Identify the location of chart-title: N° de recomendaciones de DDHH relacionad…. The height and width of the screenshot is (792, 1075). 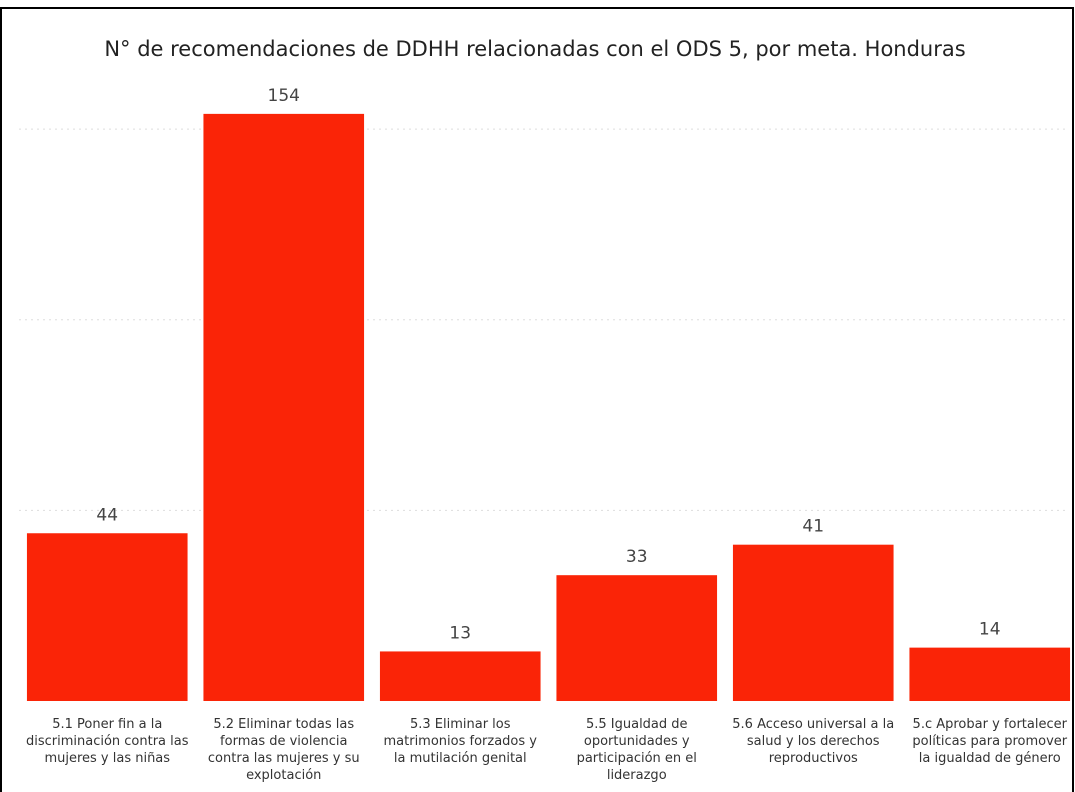
(534, 49).